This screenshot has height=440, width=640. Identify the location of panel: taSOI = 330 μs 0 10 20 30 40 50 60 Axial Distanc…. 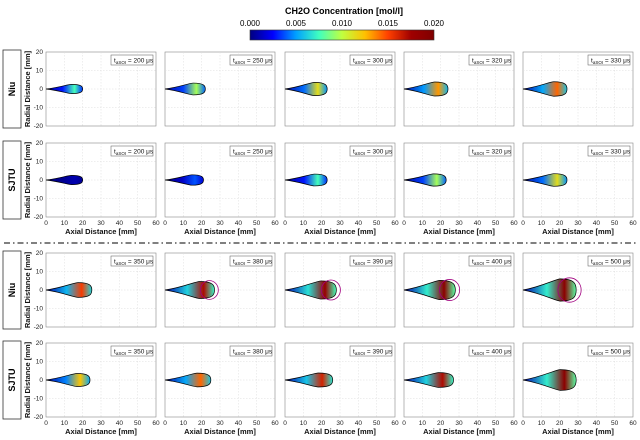
(579, 189).